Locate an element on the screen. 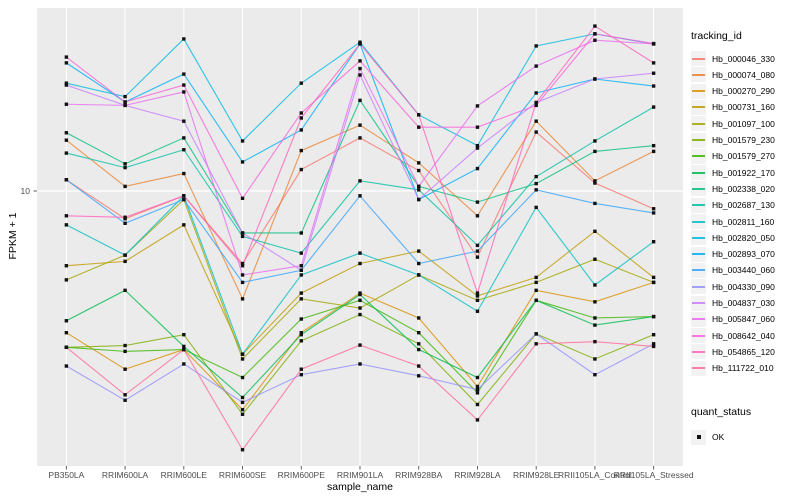 The image size is (800, 500). legend-item-Hb_001579_230: Hb_001579_230 is located at coordinates (733, 140).